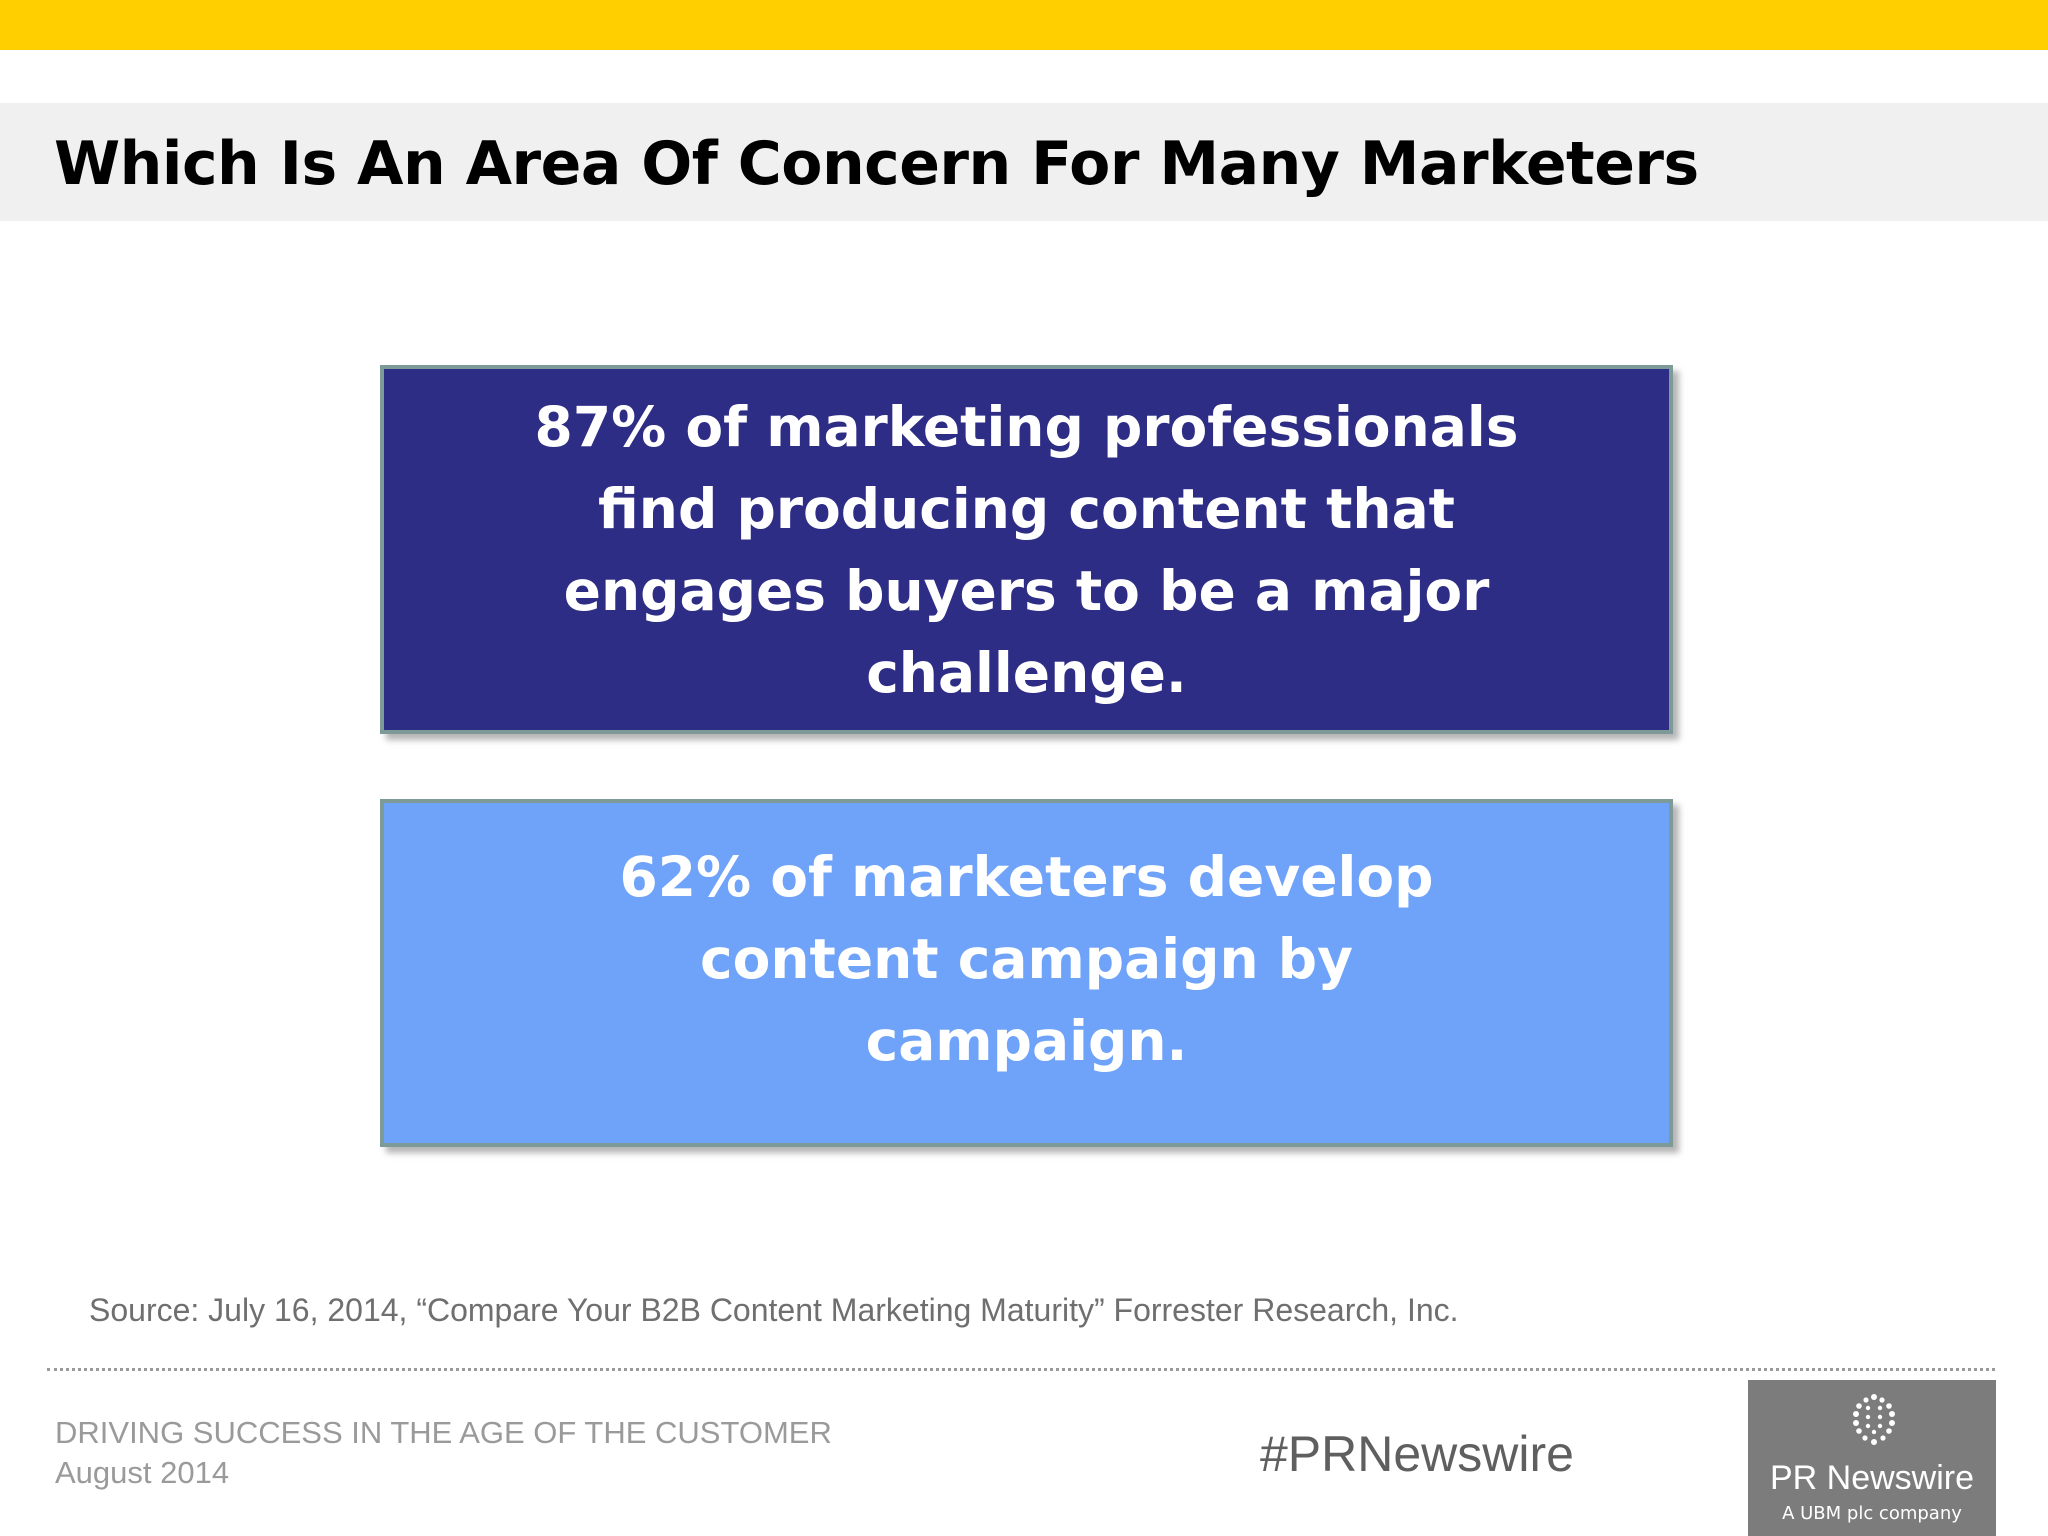  I want to click on logo-name: PR Newswire, so click(1872, 1478).